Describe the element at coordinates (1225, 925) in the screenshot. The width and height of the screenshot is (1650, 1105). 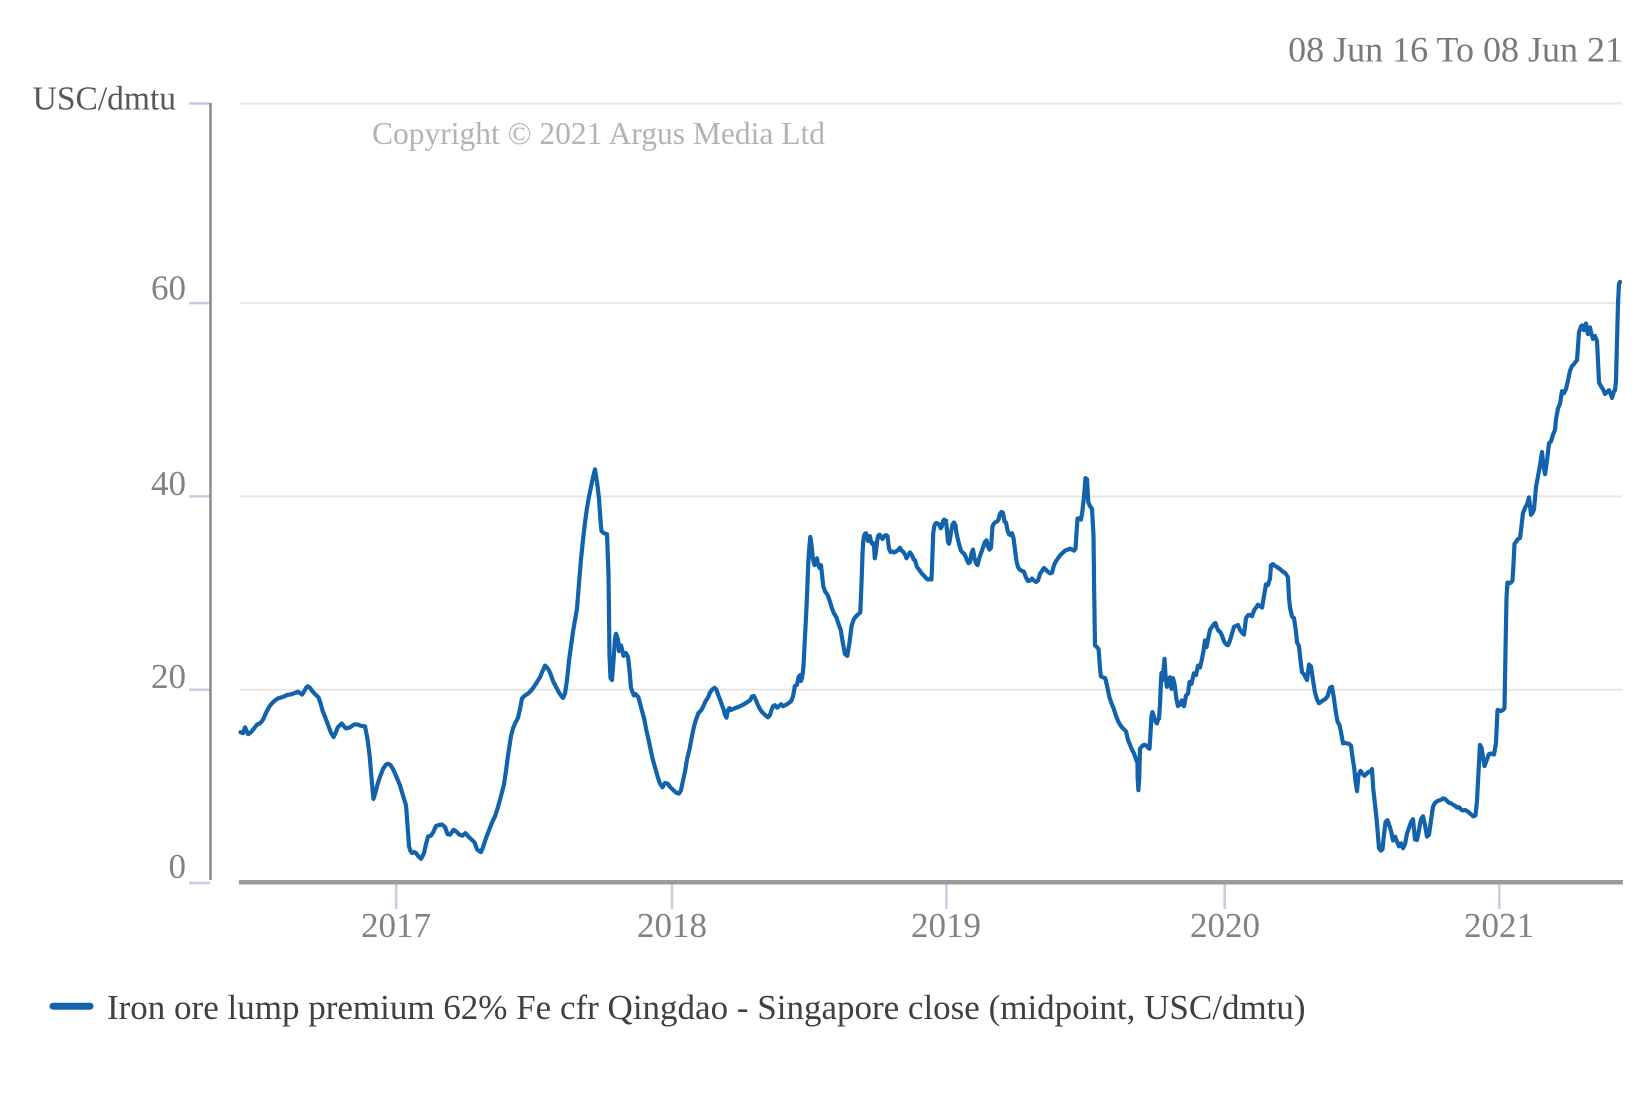
I see `svg-text: 2020` at that location.